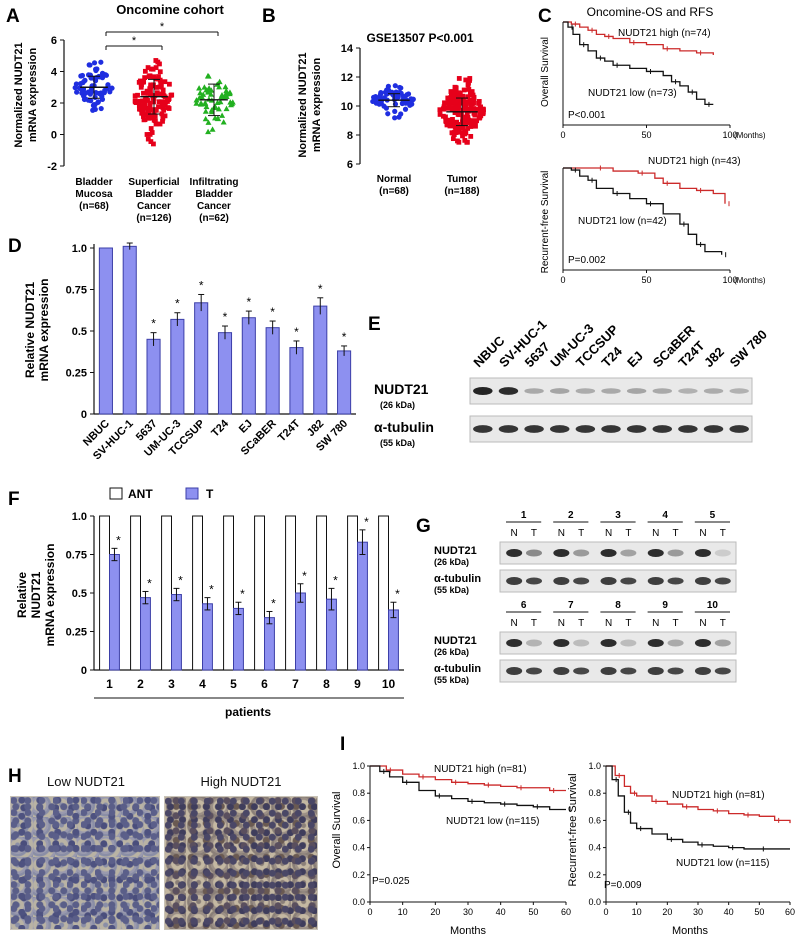 The height and width of the screenshot is (940, 800). Describe the element at coordinates (246, 427) in the screenshot. I see `x-tick-label: EJ` at that location.